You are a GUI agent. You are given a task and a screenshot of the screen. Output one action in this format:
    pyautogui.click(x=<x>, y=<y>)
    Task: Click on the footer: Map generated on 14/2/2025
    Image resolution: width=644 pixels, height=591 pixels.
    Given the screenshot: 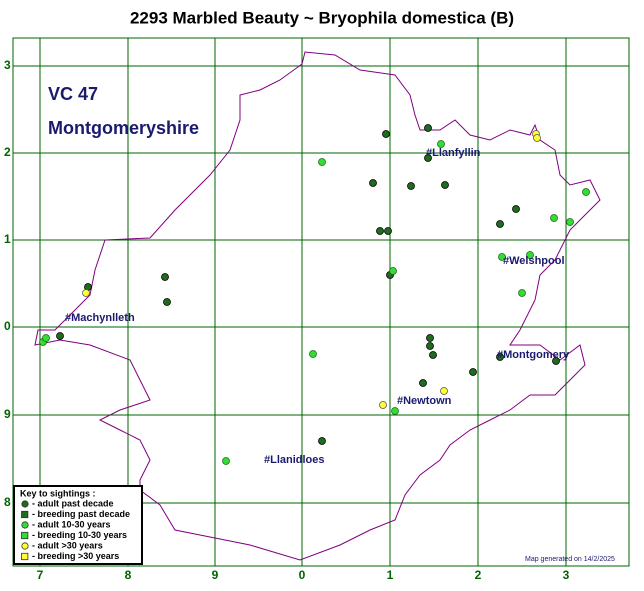 What is the action you would take?
    pyautogui.click(x=570, y=559)
    